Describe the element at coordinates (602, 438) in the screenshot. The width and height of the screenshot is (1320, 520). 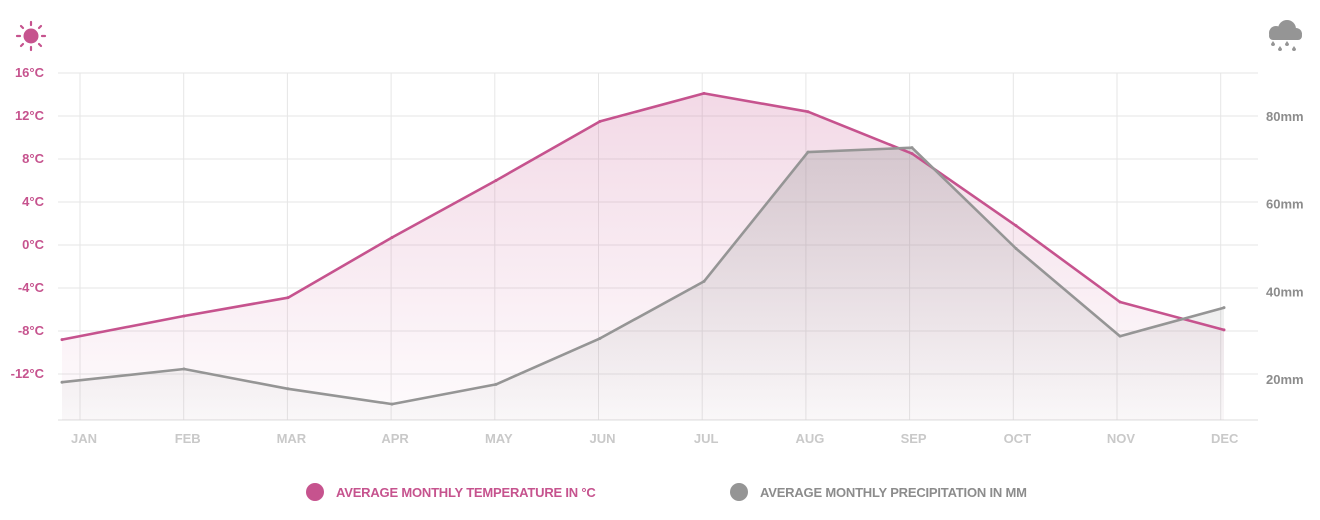
I see `x-tick-label: JUN` at that location.